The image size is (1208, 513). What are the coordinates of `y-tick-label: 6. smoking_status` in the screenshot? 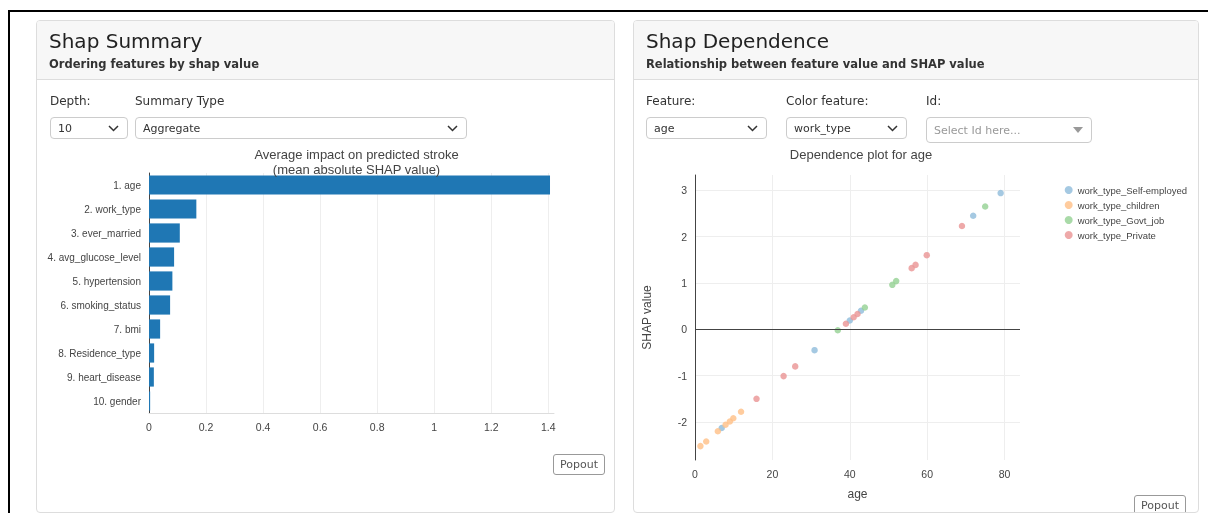 It's located at (100, 305).